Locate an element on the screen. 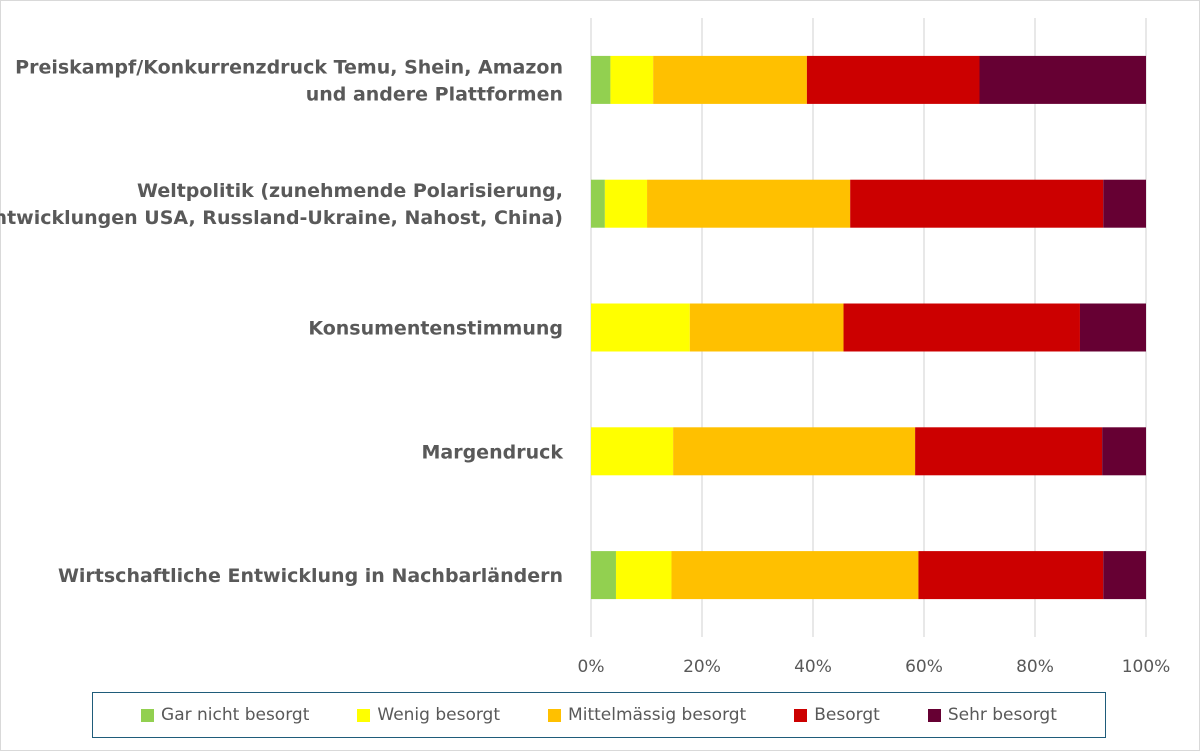 This screenshot has height=751, width=1200. legend-item: Sehr besorgt is located at coordinates (992, 715).